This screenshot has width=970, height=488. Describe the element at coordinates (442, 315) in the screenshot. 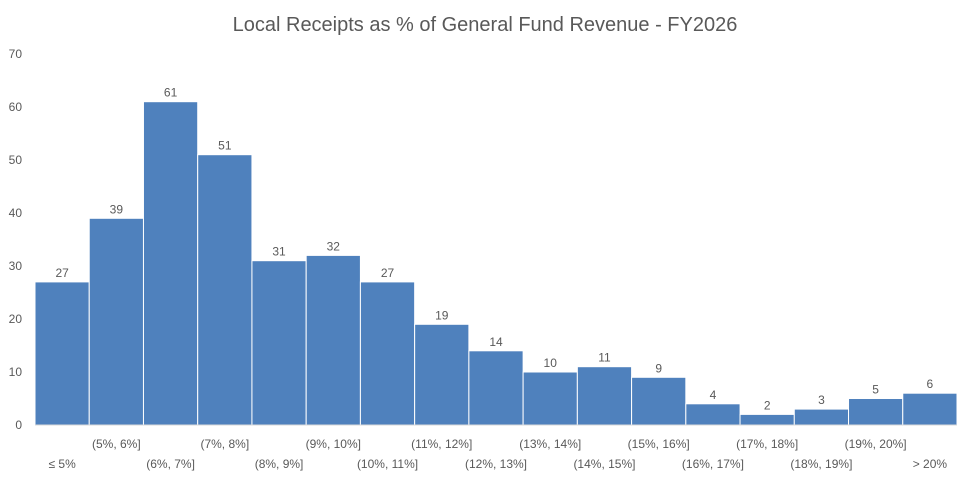

I see `data-label: 19` at that location.